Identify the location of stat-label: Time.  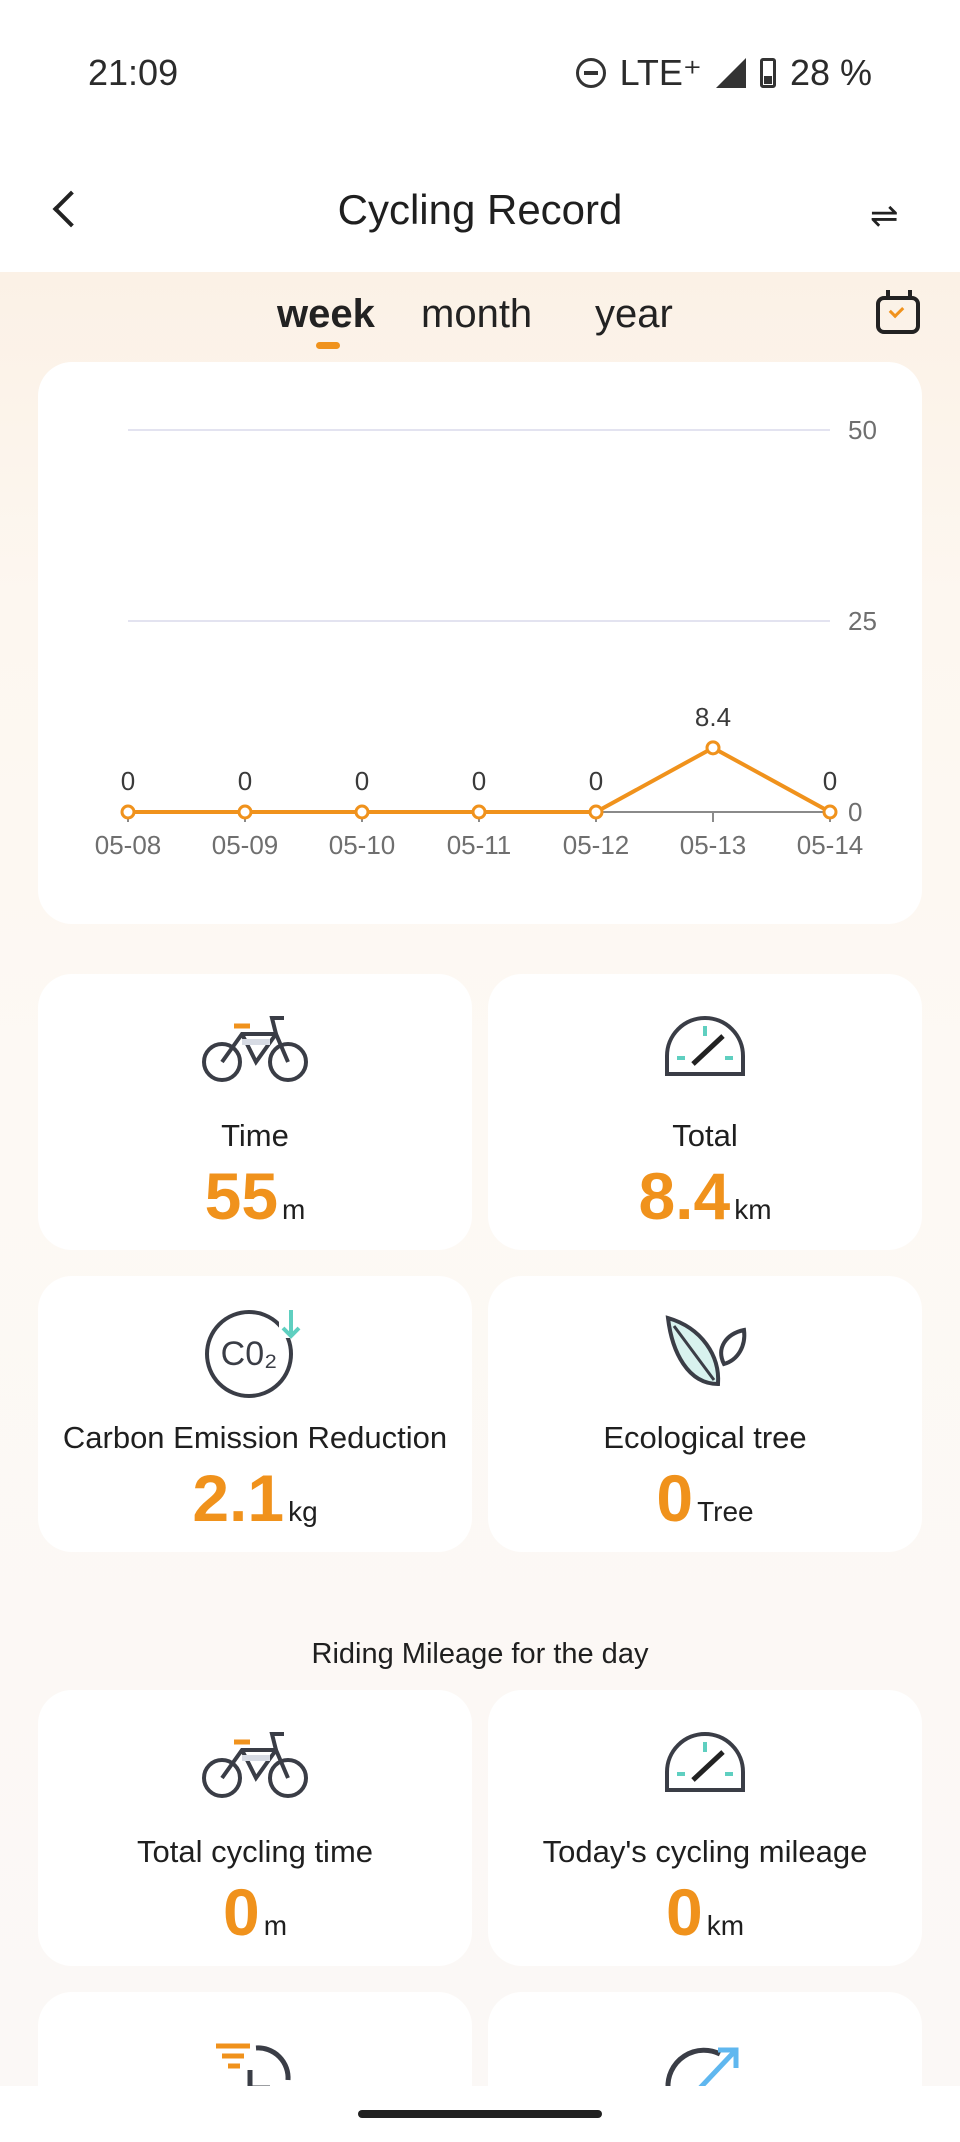
(255, 1135).